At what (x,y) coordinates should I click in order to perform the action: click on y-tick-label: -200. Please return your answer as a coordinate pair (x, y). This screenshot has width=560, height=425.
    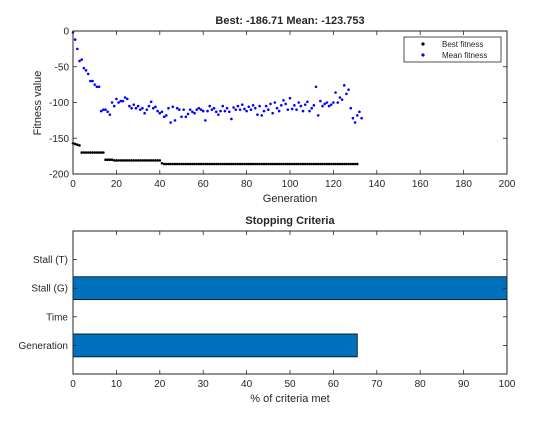
    Looking at the image, I should click on (59, 175).